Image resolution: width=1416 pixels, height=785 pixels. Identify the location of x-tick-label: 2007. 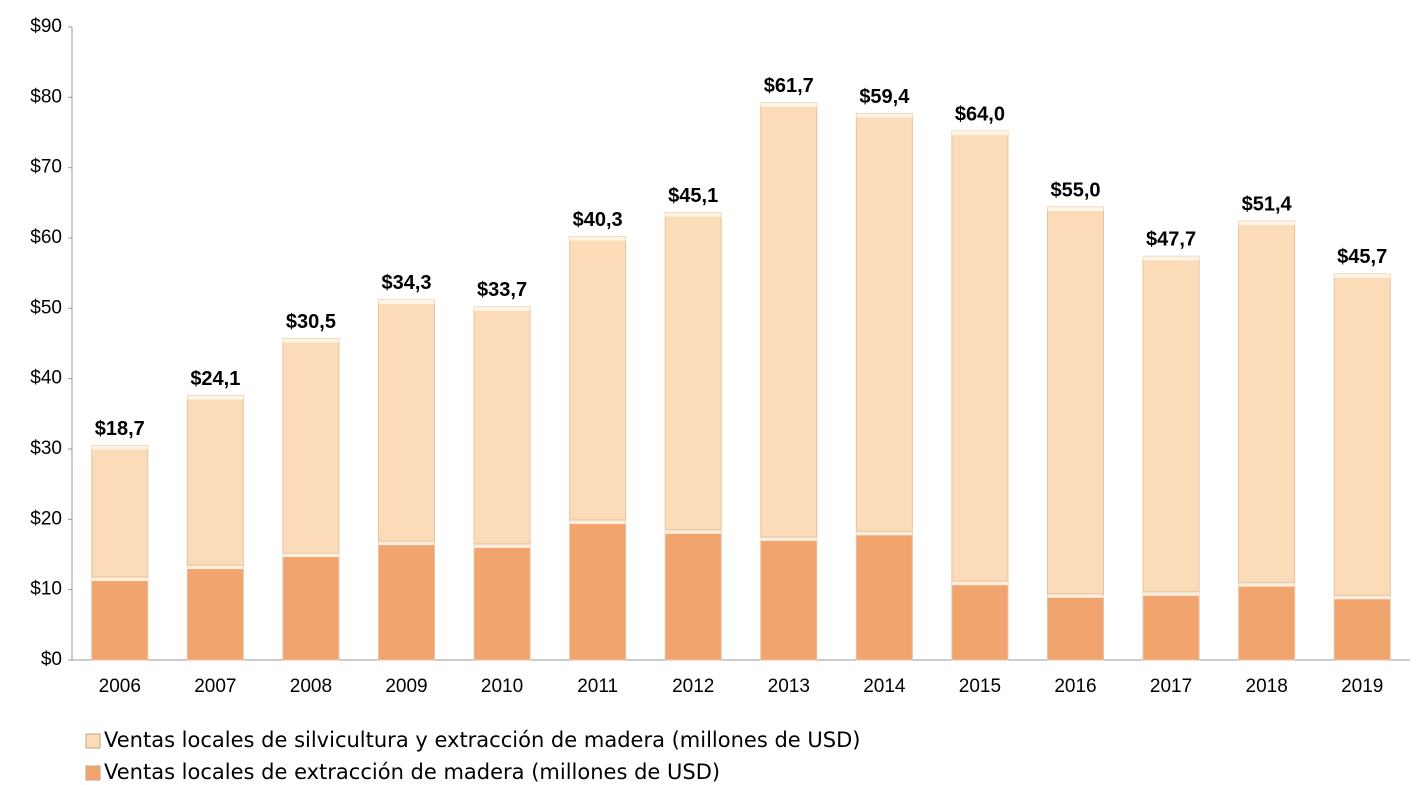
(215, 686).